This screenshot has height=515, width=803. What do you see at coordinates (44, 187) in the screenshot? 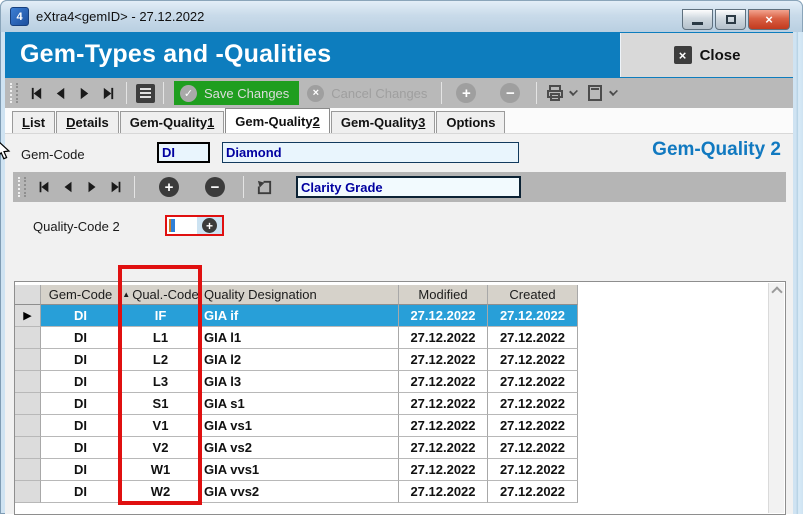
I see `first-quality-button` at bounding box center [44, 187].